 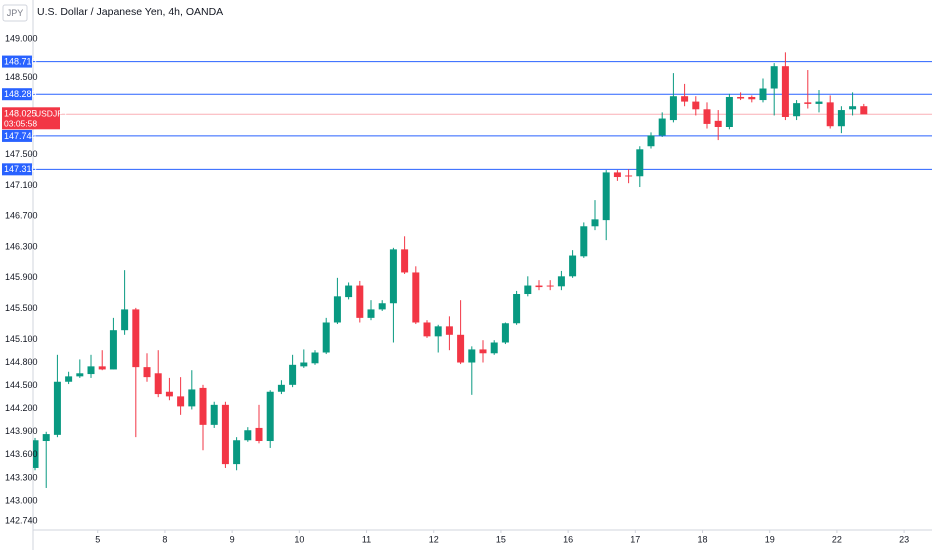 What do you see at coordinates (52, 114) in the screenshot?
I see `price-symbol: USDJPY` at bounding box center [52, 114].